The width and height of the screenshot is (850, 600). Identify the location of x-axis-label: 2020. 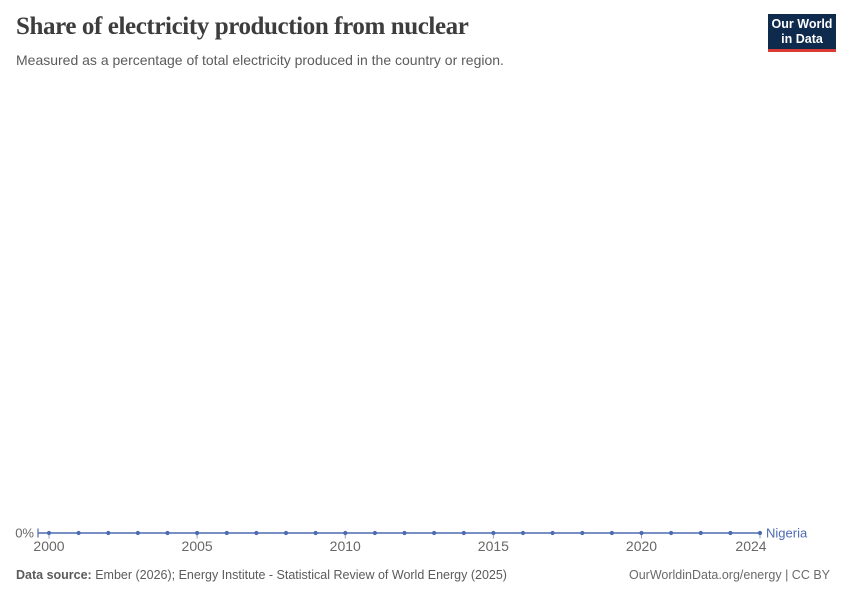
(641, 546).